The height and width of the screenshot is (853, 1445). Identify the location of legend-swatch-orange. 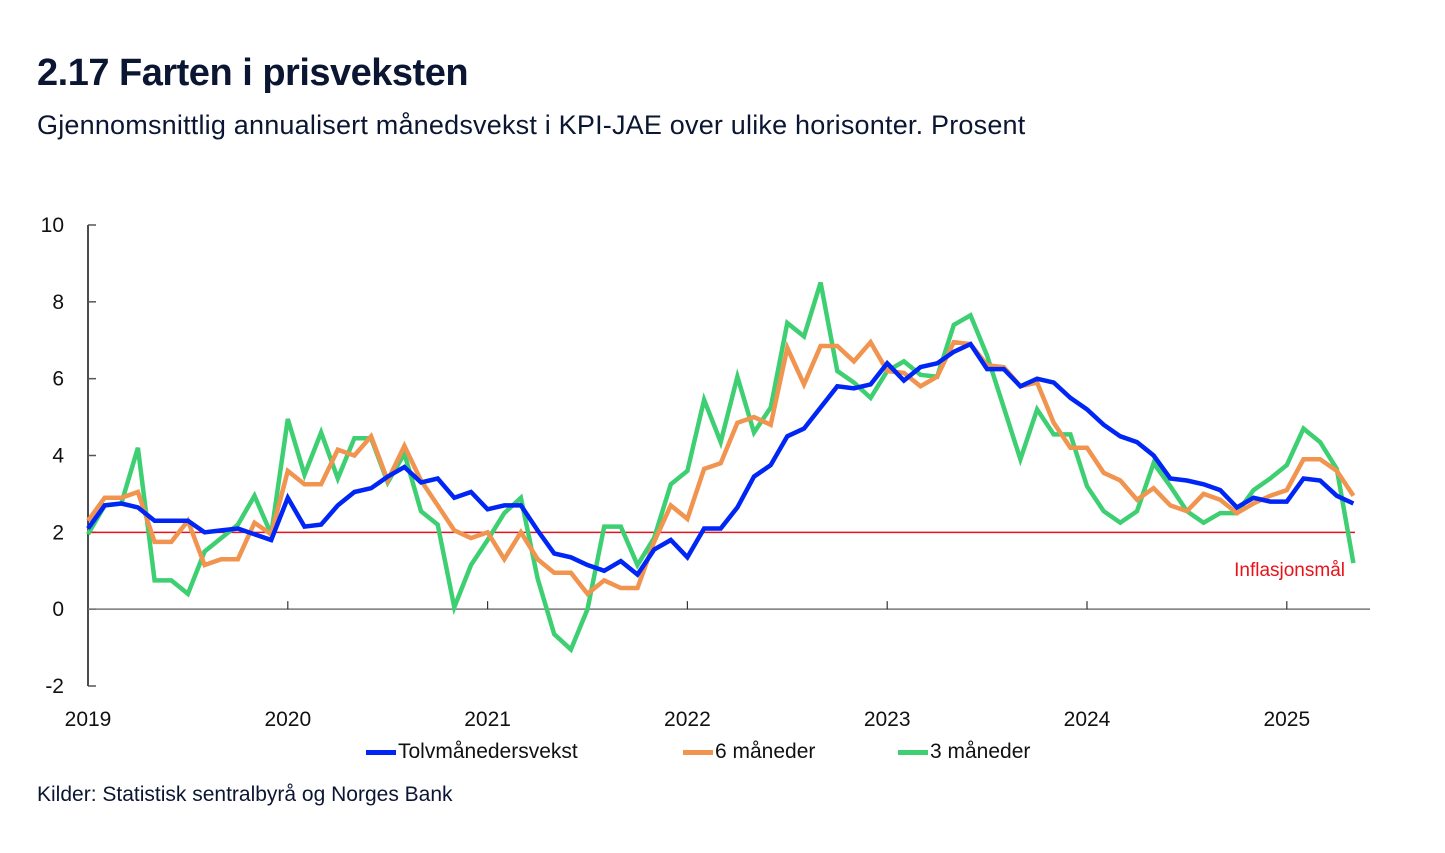
(698, 752).